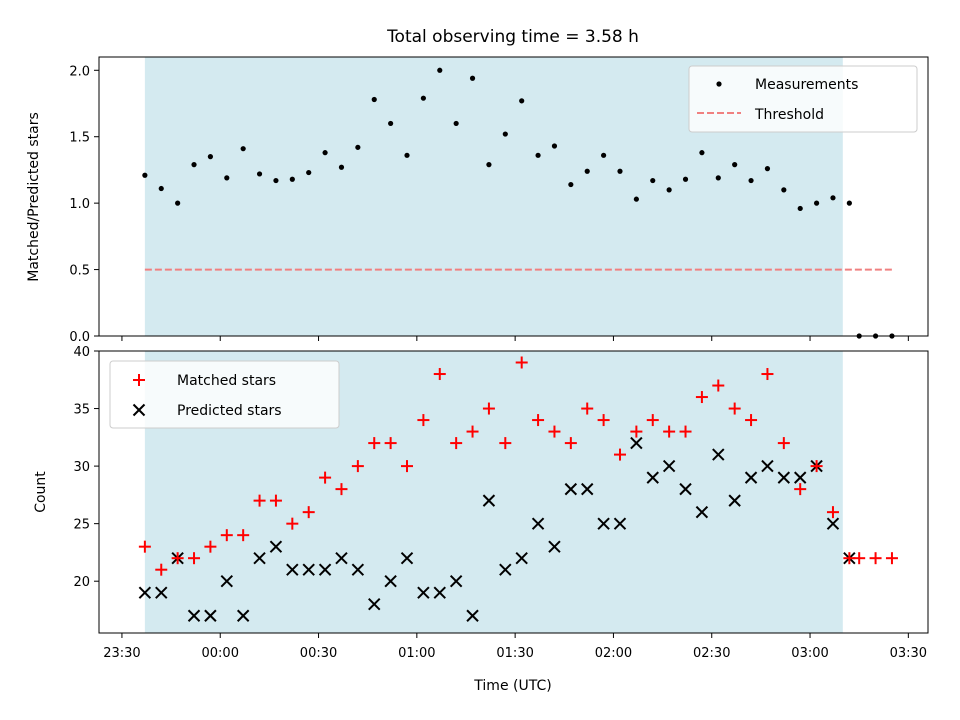  Describe the element at coordinates (806, 85) in the screenshot. I see `legend-label-measurements: Measurements` at that location.